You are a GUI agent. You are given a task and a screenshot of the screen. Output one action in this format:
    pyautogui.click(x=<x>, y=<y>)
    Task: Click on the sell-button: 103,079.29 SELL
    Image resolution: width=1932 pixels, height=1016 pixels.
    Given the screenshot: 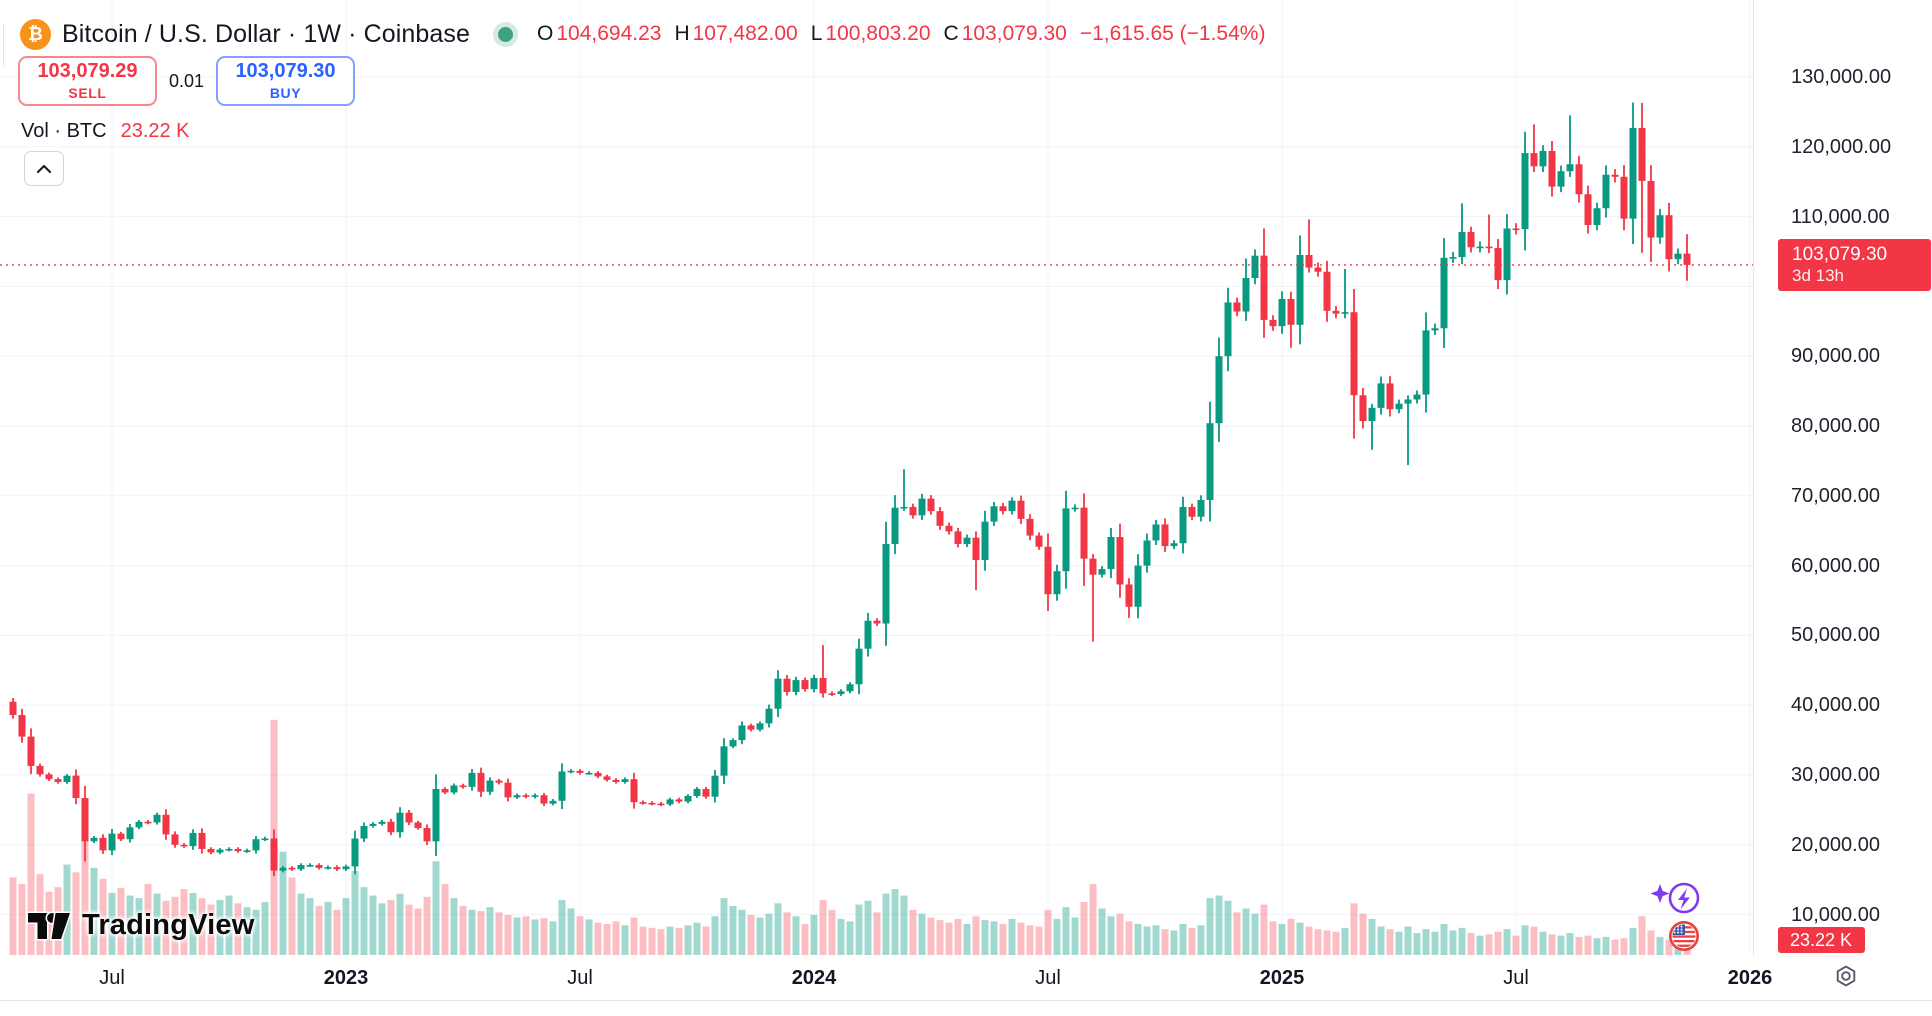 What is the action you would take?
    pyautogui.click(x=87, y=81)
    